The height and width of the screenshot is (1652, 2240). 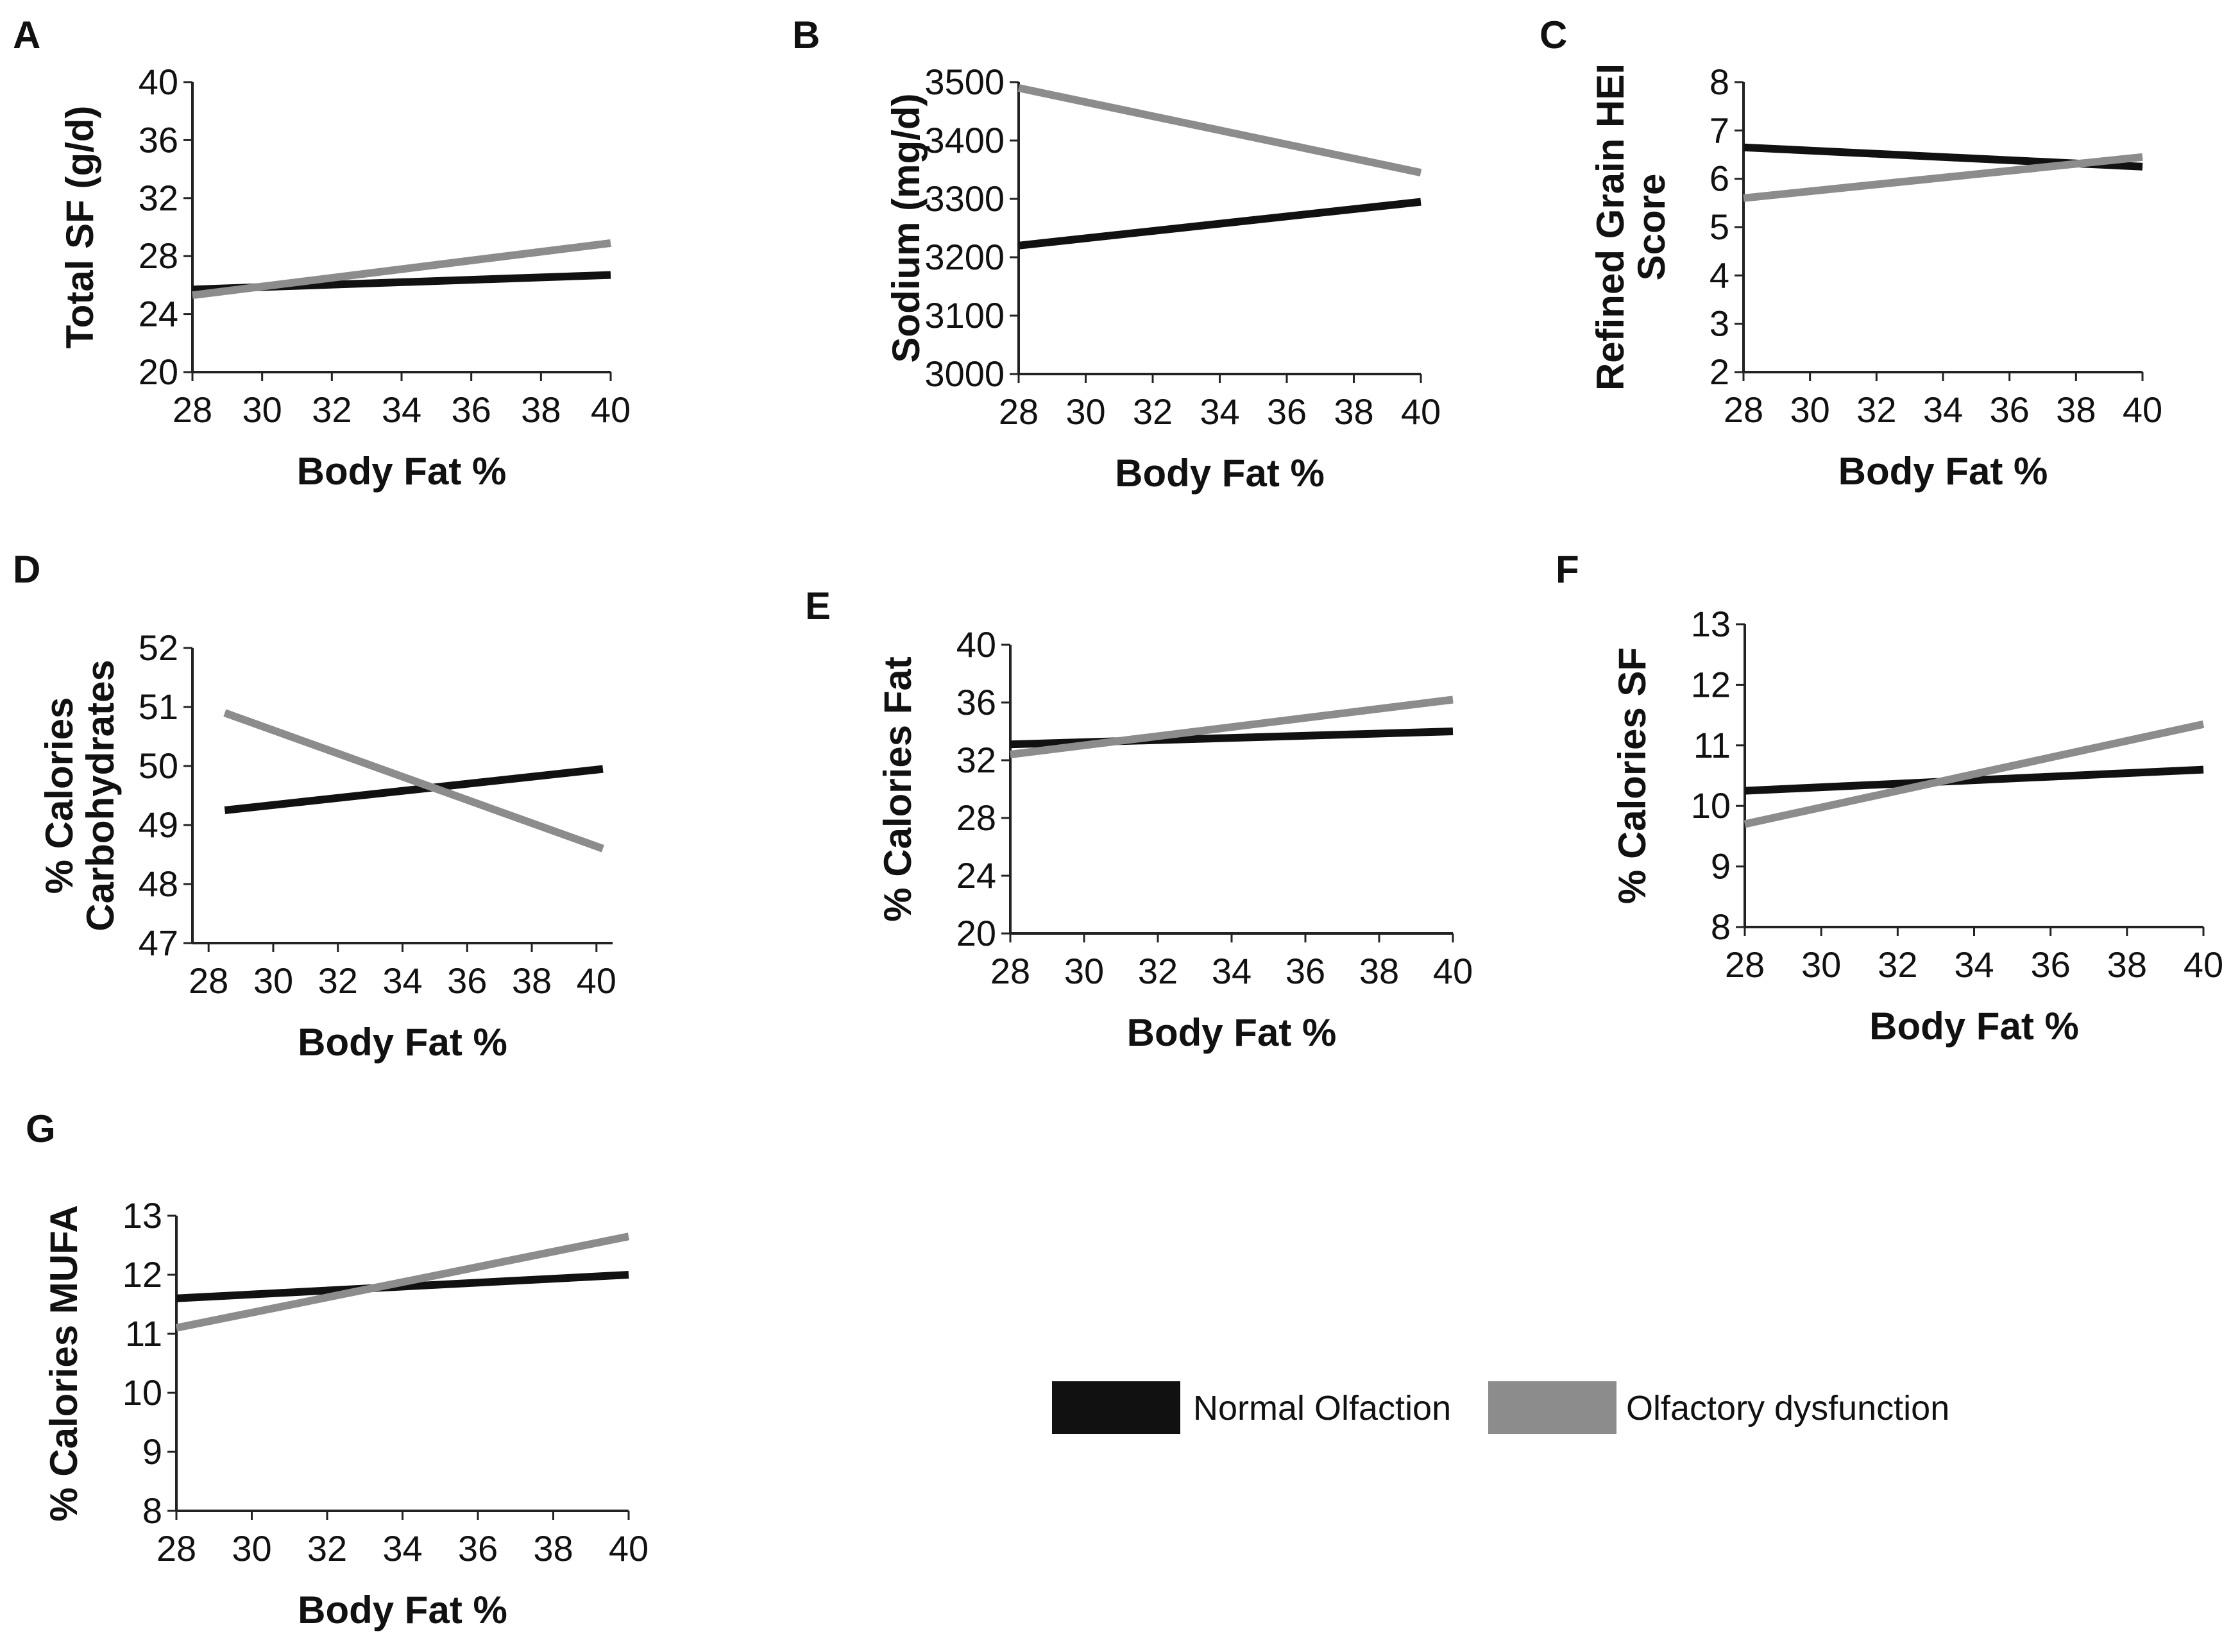 What do you see at coordinates (79, 227) in the screenshot?
I see `y-axis-title: Total SF (g/d)` at bounding box center [79, 227].